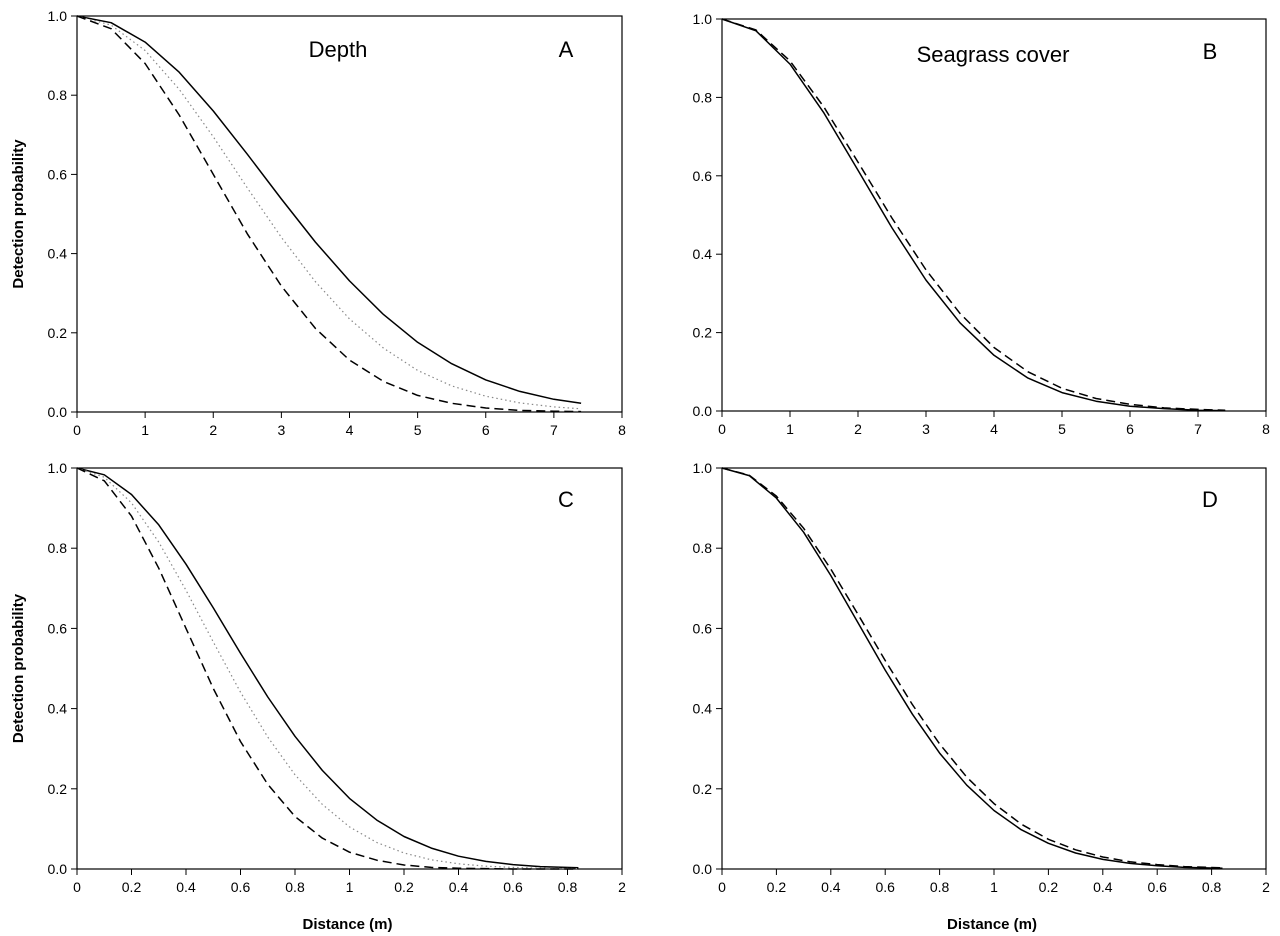 This screenshot has width=1280, height=936. I want to click on panel-letter: B, so click(1210, 51).